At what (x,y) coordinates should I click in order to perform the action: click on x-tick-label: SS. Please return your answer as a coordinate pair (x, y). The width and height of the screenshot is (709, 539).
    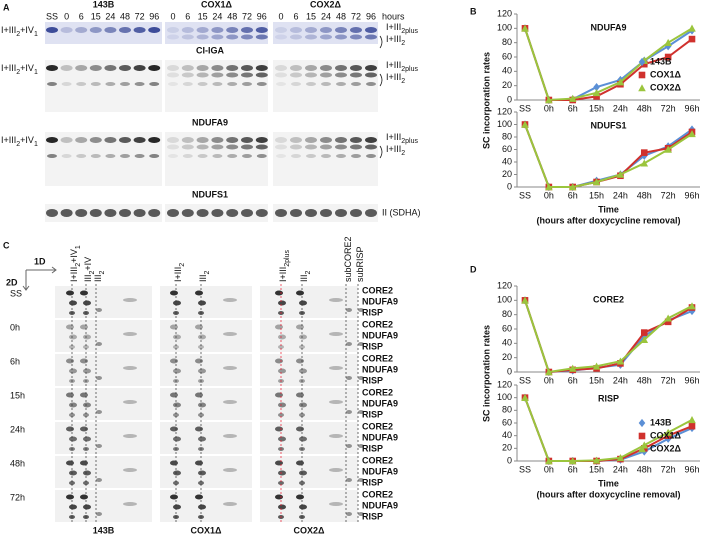
    Looking at the image, I should click on (525, 469).